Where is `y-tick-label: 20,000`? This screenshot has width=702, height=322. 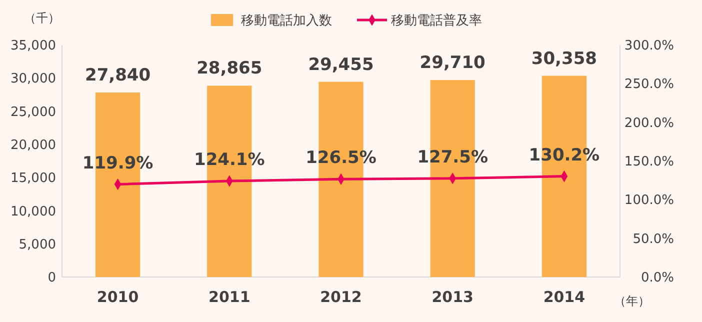
y-tick-label: 20,000 is located at coordinates (33, 145).